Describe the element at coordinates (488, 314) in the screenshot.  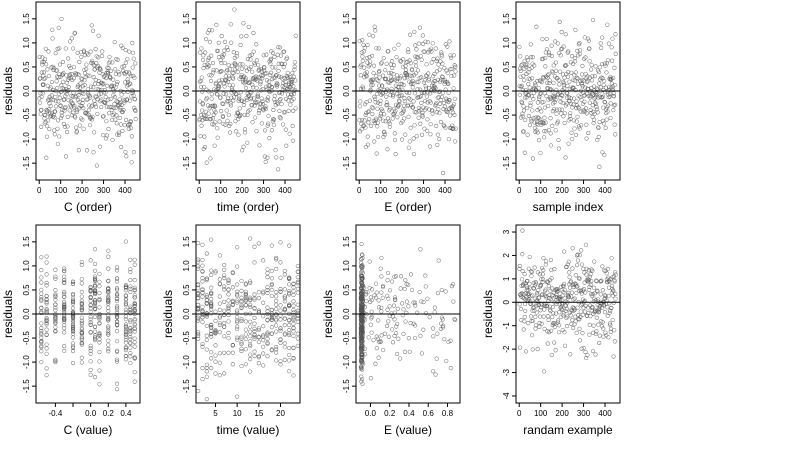
I see `y-axis-label: residuals` at that location.